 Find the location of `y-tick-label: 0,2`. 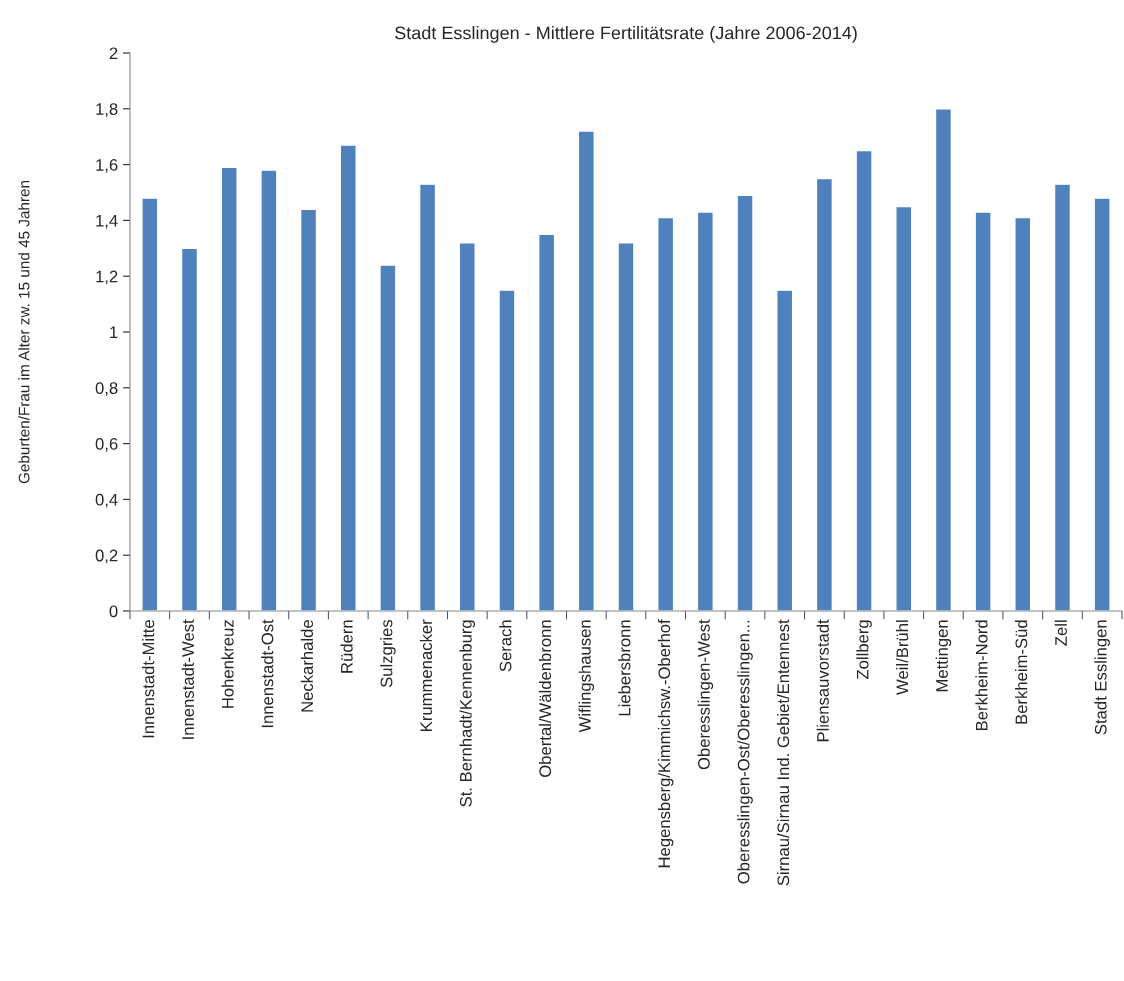

y-tick-label: 0,2 is located at coordinates (106, 556).